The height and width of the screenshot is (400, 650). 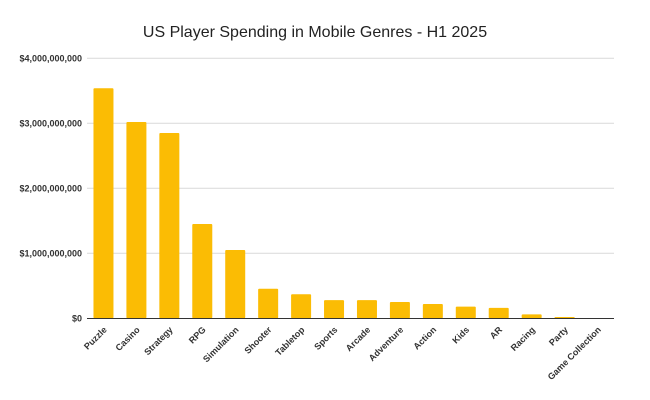 What do you see at coordinates (334, 309) in the screenshot?
I see `bar-sports` at bounding box center [334, 309].